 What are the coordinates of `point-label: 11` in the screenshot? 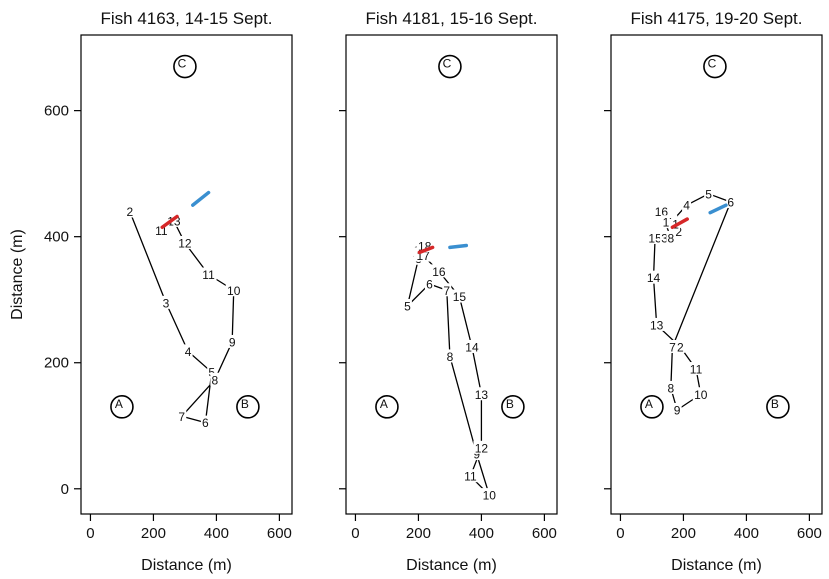 It's located at (696, 370).